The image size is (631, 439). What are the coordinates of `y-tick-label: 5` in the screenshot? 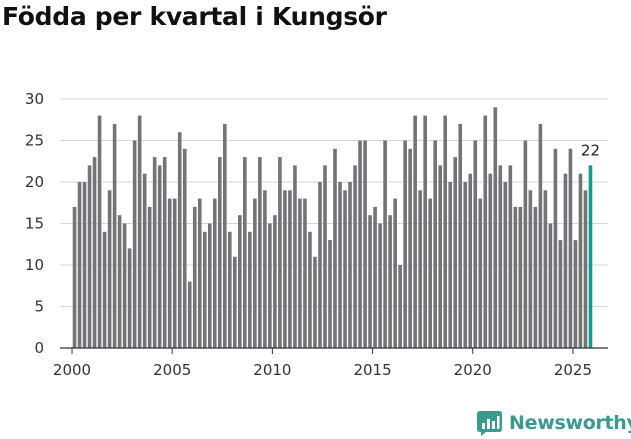 It's located at (39, 307).